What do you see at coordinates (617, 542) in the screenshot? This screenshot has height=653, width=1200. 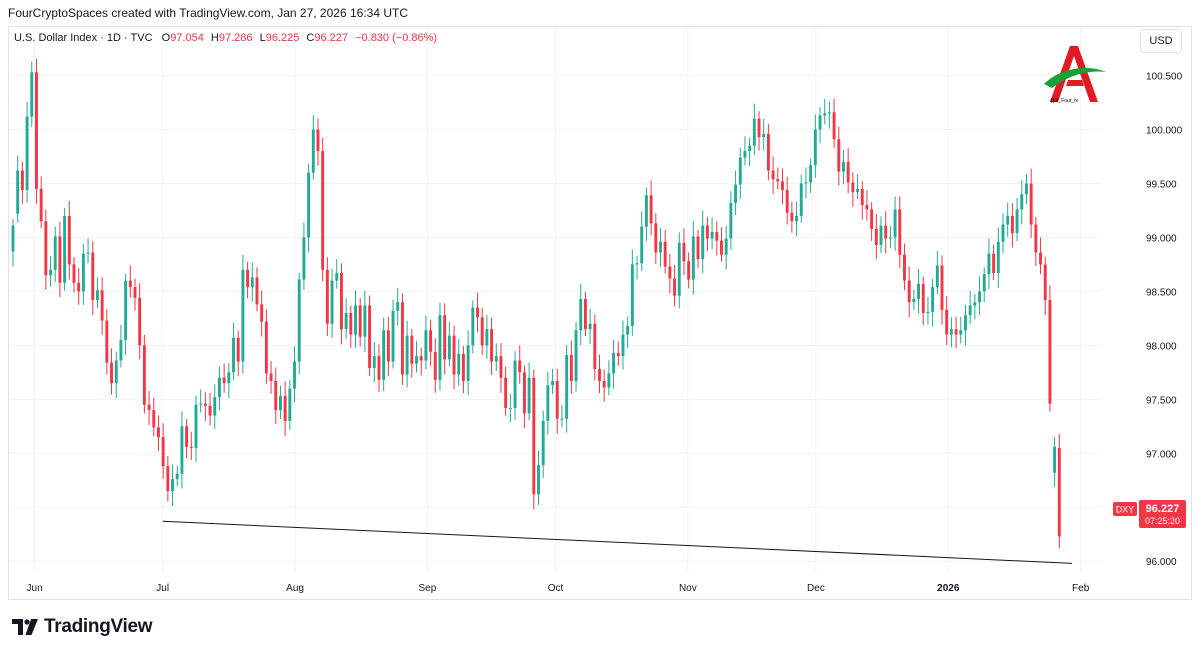 I see `support-trendline` at bounding box center [617, 542].